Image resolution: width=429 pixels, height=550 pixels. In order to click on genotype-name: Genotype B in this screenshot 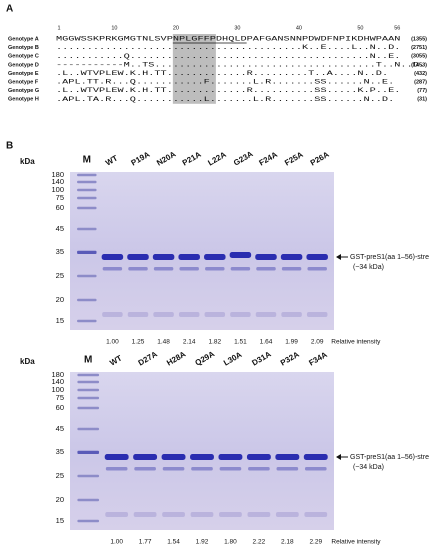, I will do `click(23, 48)`.